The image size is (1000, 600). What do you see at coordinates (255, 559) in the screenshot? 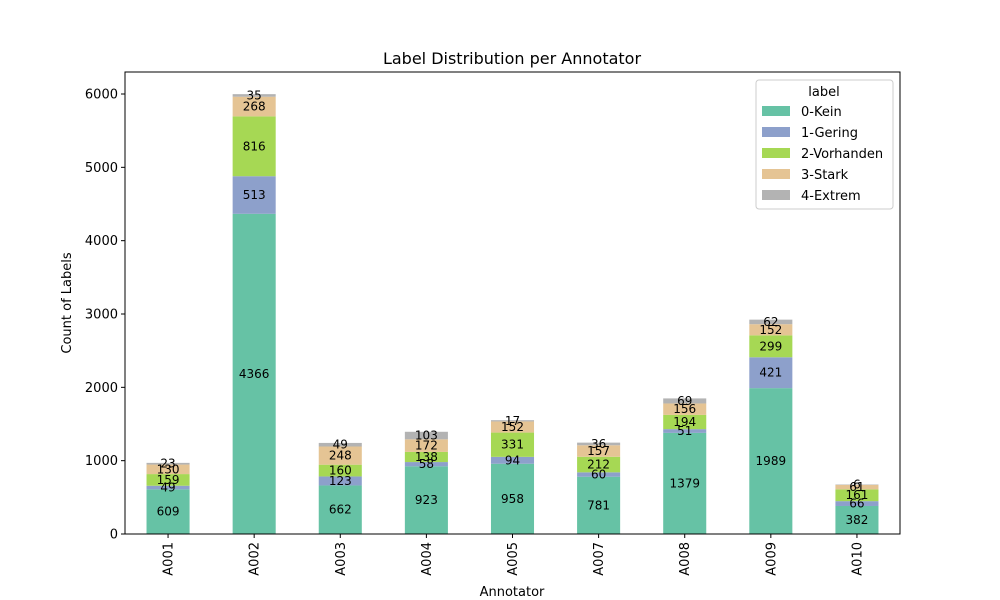
I see `x-tick-label: A002` at bounding box center [255, 559].